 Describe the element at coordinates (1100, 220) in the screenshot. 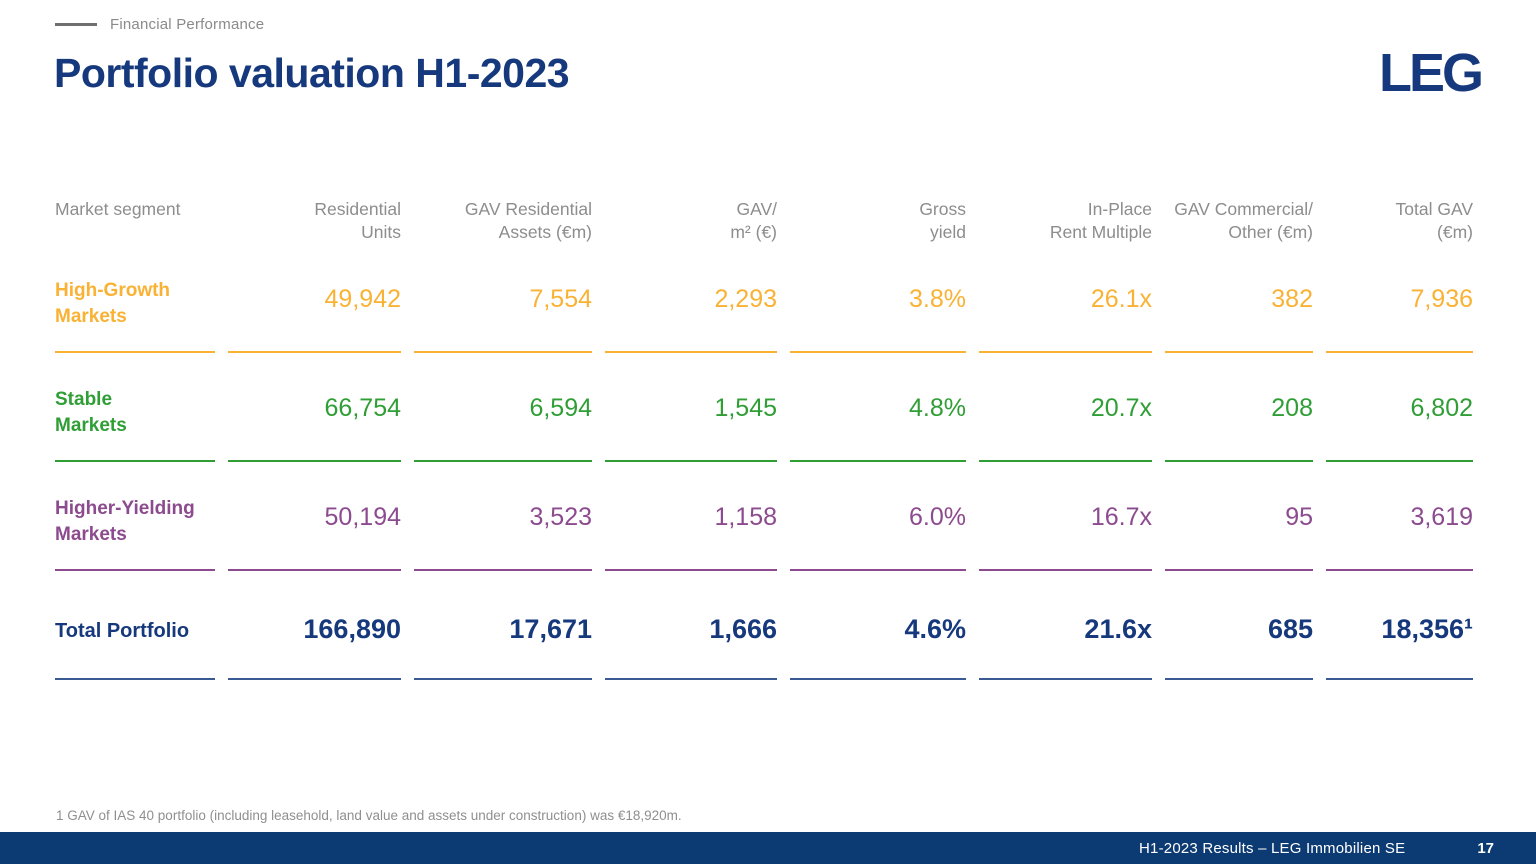

I see `col-header-in-place-rent-multiple: In-Place Rent Multiple` at that location.